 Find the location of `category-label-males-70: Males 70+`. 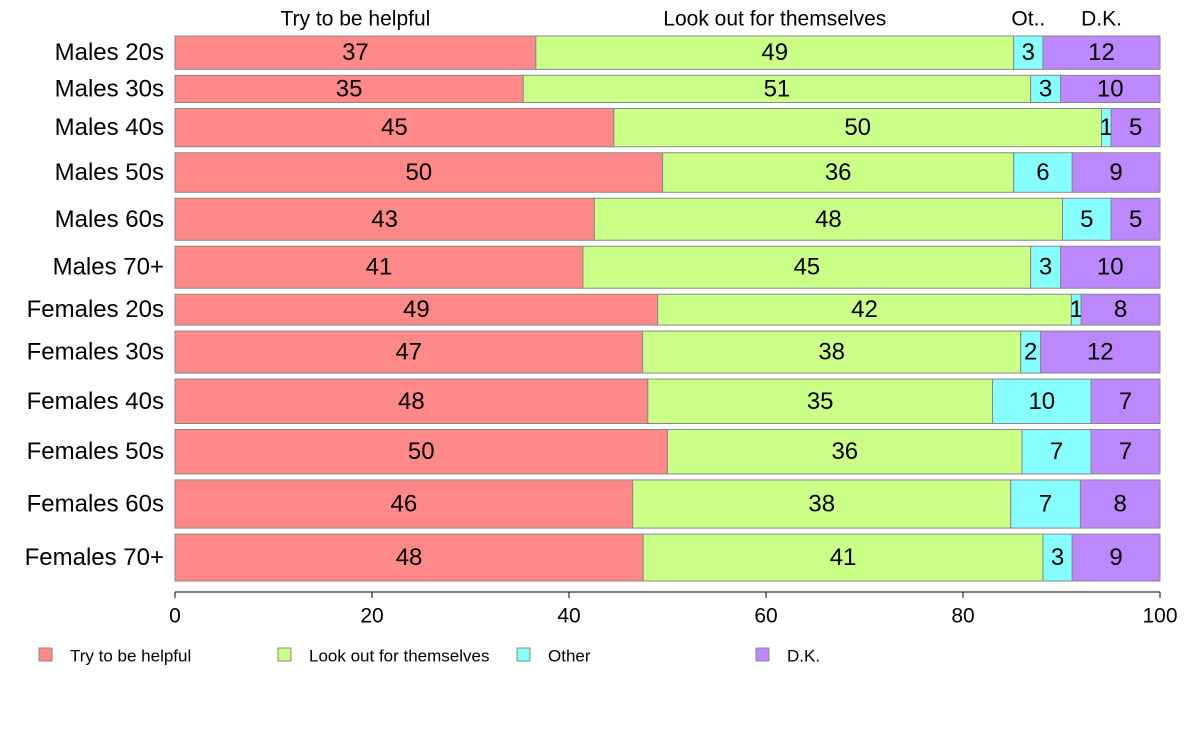

category-label-males-70: Males 70+ is located at coordinates (108, 267).